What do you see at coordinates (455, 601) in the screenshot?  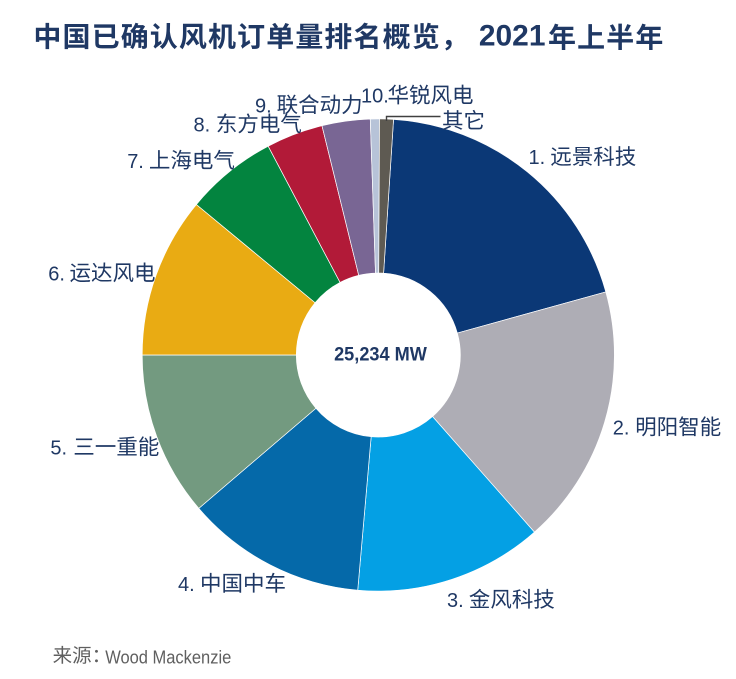 I see `svg-text: 3.` at bounding box center [455, 601].